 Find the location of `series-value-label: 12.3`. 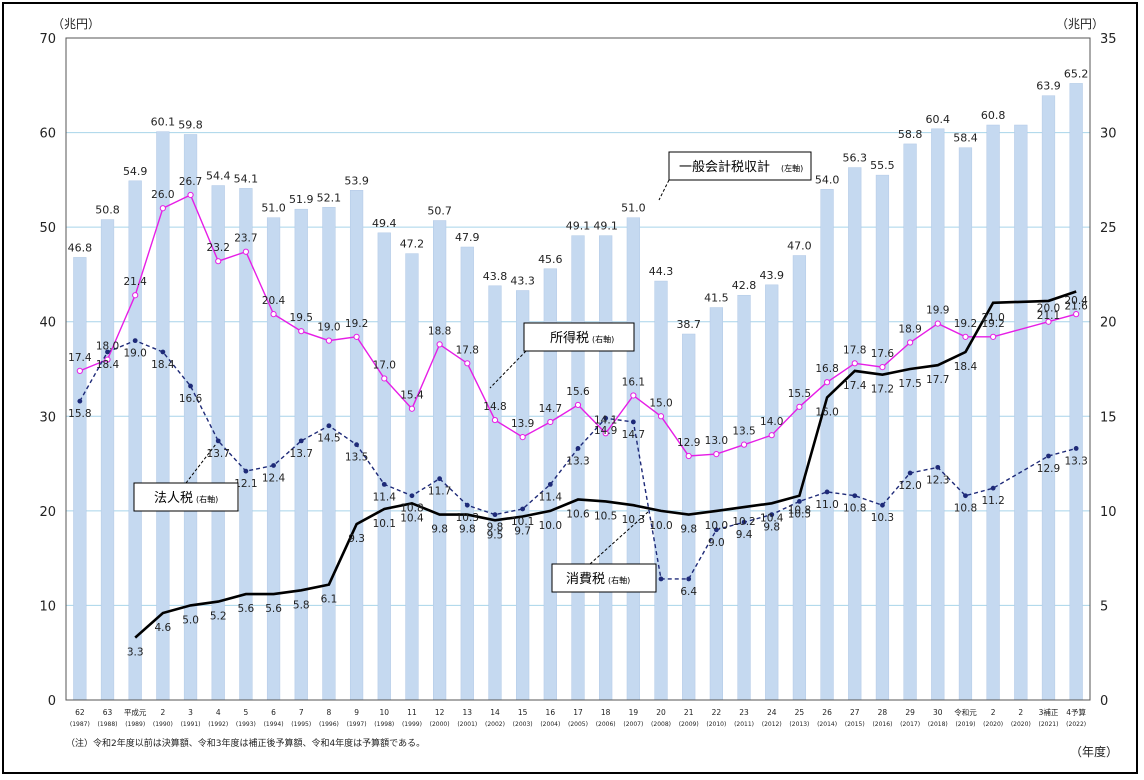

series-value-label: 12.3 is located at coordinates (937, 480).